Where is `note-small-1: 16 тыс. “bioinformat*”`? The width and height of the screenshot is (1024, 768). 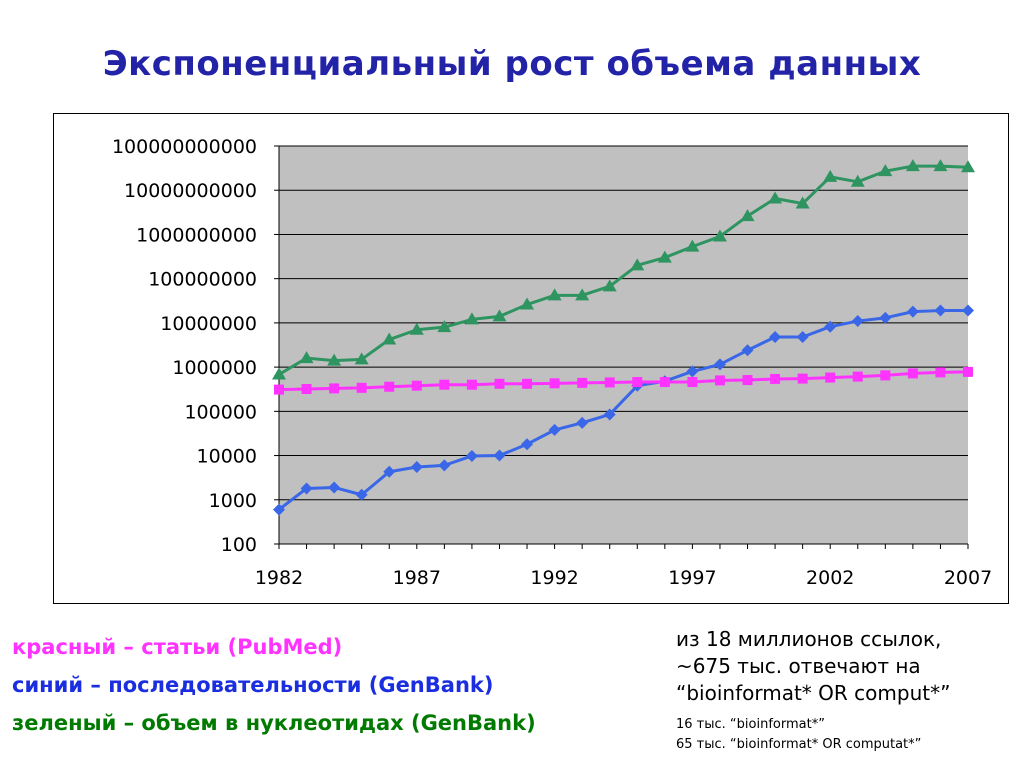 note-small-1: 16 тыс. “bioinformat*” is located at coordinates (750, 724).